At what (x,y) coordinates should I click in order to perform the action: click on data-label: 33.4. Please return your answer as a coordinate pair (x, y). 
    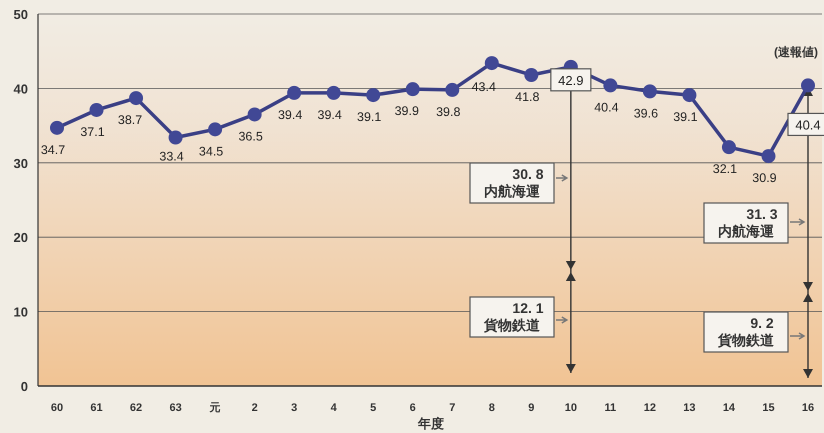
    Looking at the image, I should click on (171, 157).